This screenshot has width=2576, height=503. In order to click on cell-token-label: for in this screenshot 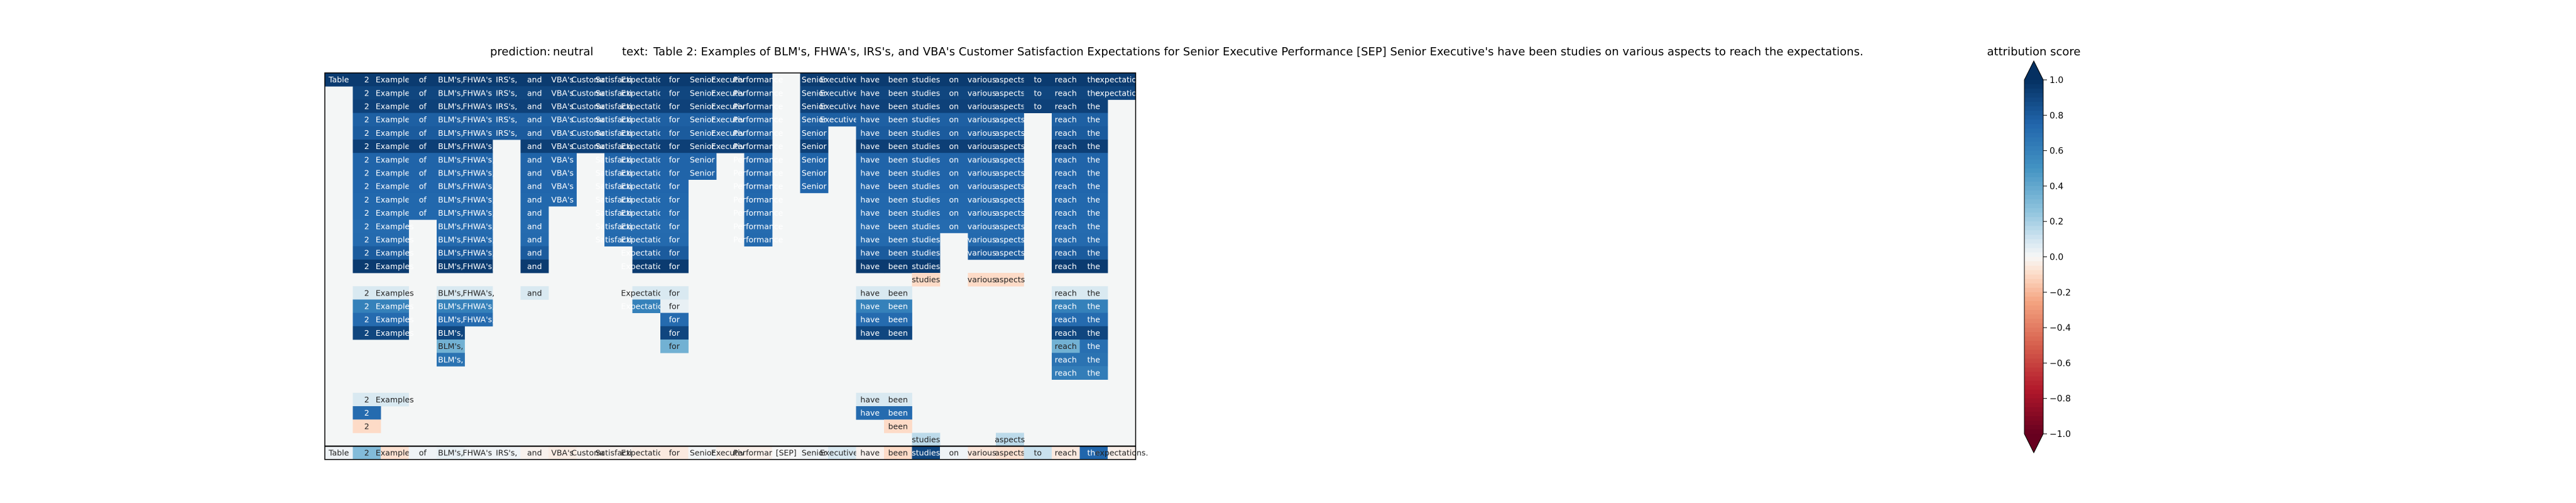, I will do `click(674, 146)`.